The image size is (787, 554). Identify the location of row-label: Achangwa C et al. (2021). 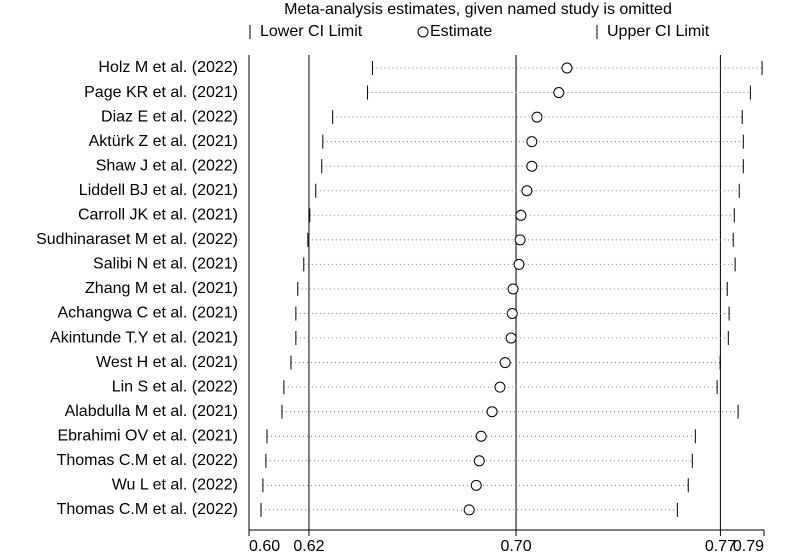
(147, 313).